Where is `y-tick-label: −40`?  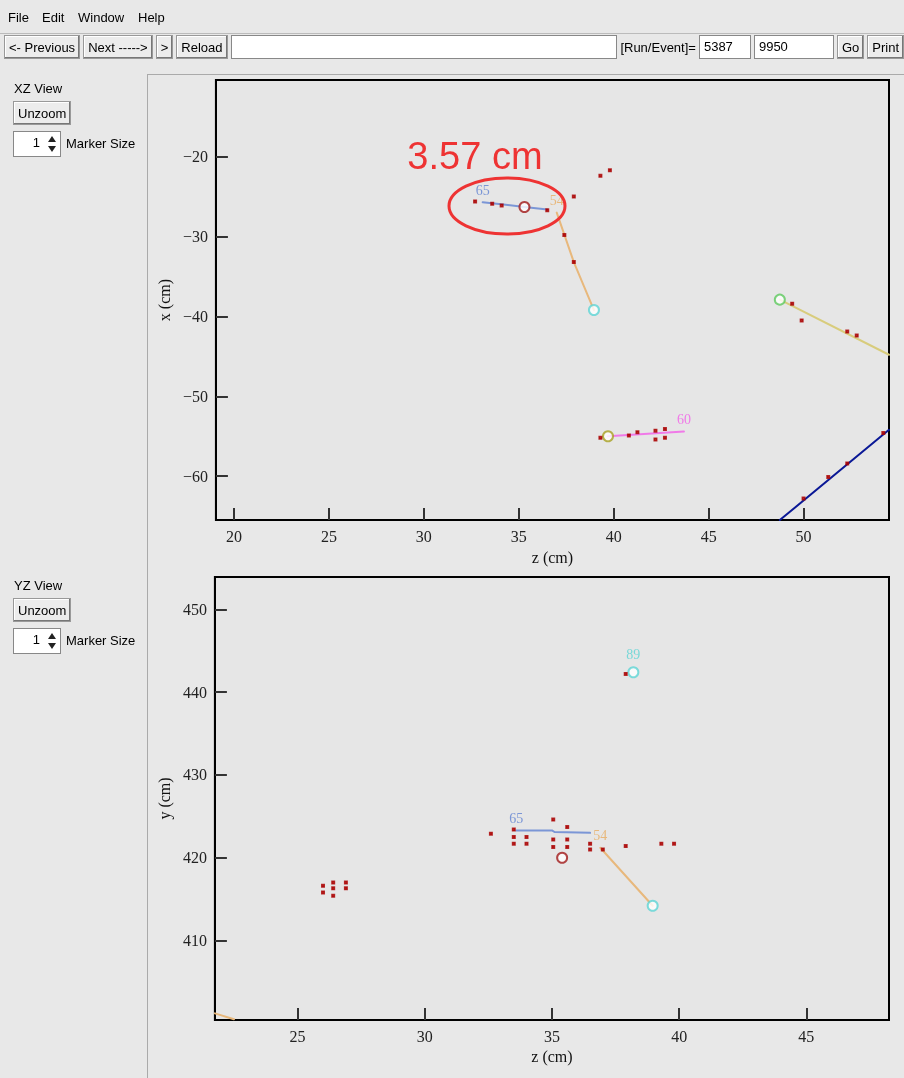
y-tick-label: −40 is located at coordinates (195, 316).